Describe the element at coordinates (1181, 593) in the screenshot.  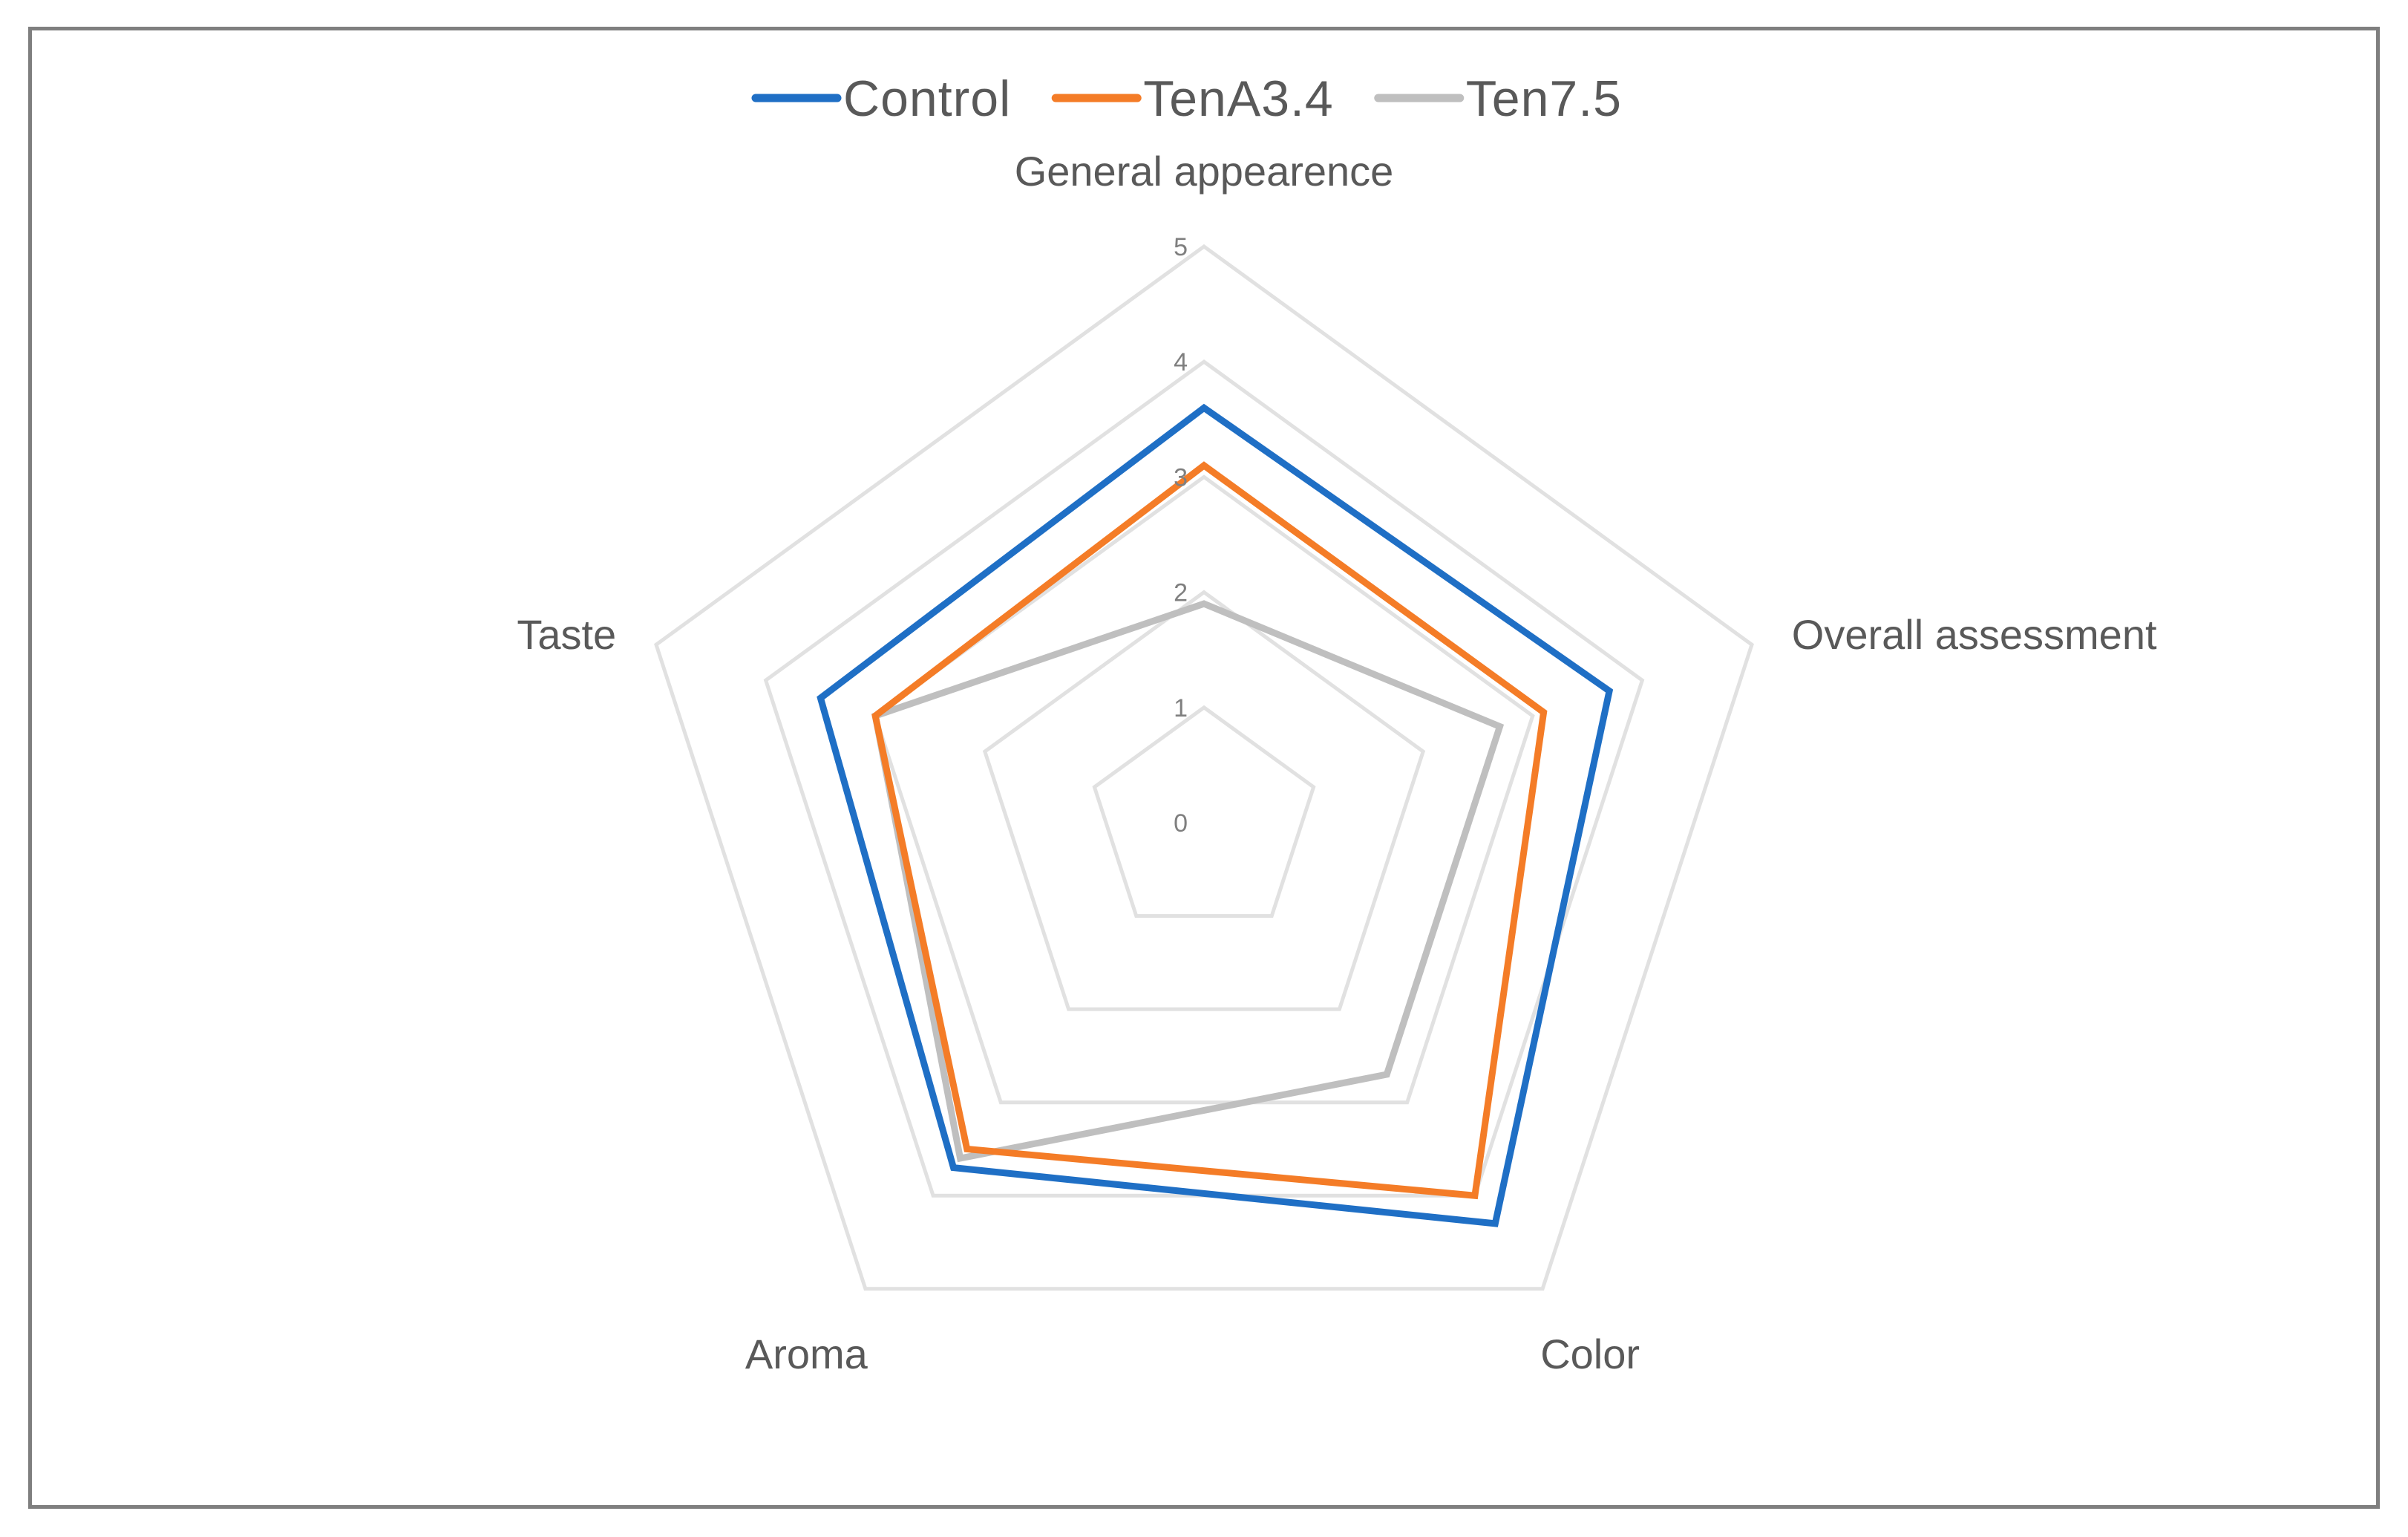
I see `tick-label-2: 2` at that location.